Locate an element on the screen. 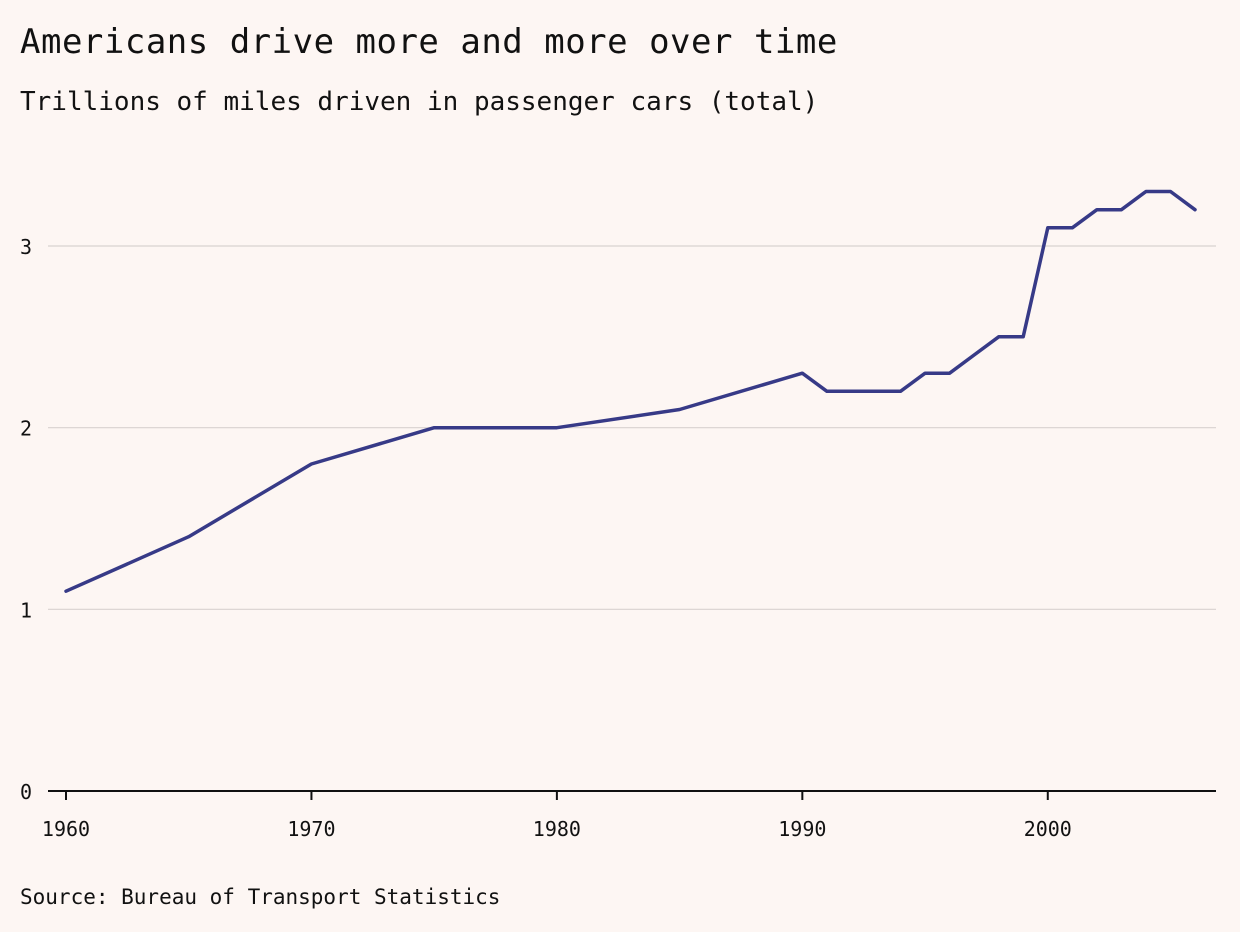 This screenshot has height=932, width=1240. x-ticks: 1960 1970 1980 1990 2000 is located at coordinates (557, 816).